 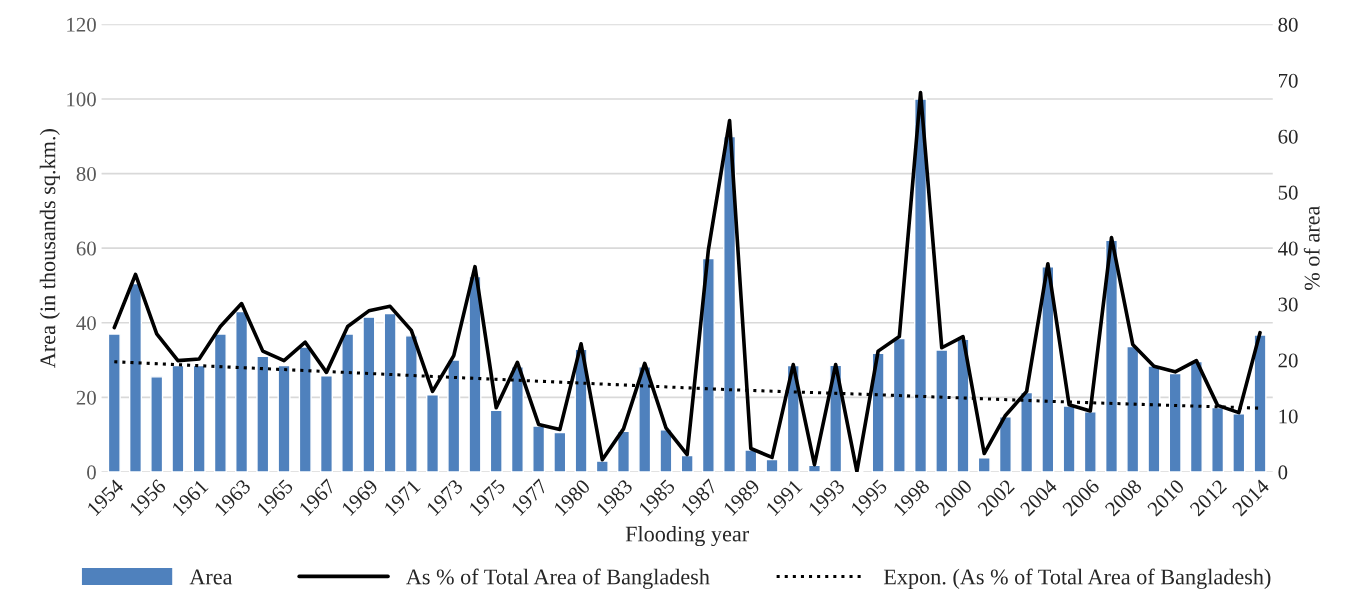 What do you see at coordinates (49, 248) in the screenshot?
I see `y-axis-title: Area (in thousands sq.km.)` at bounding box center [49, 248].